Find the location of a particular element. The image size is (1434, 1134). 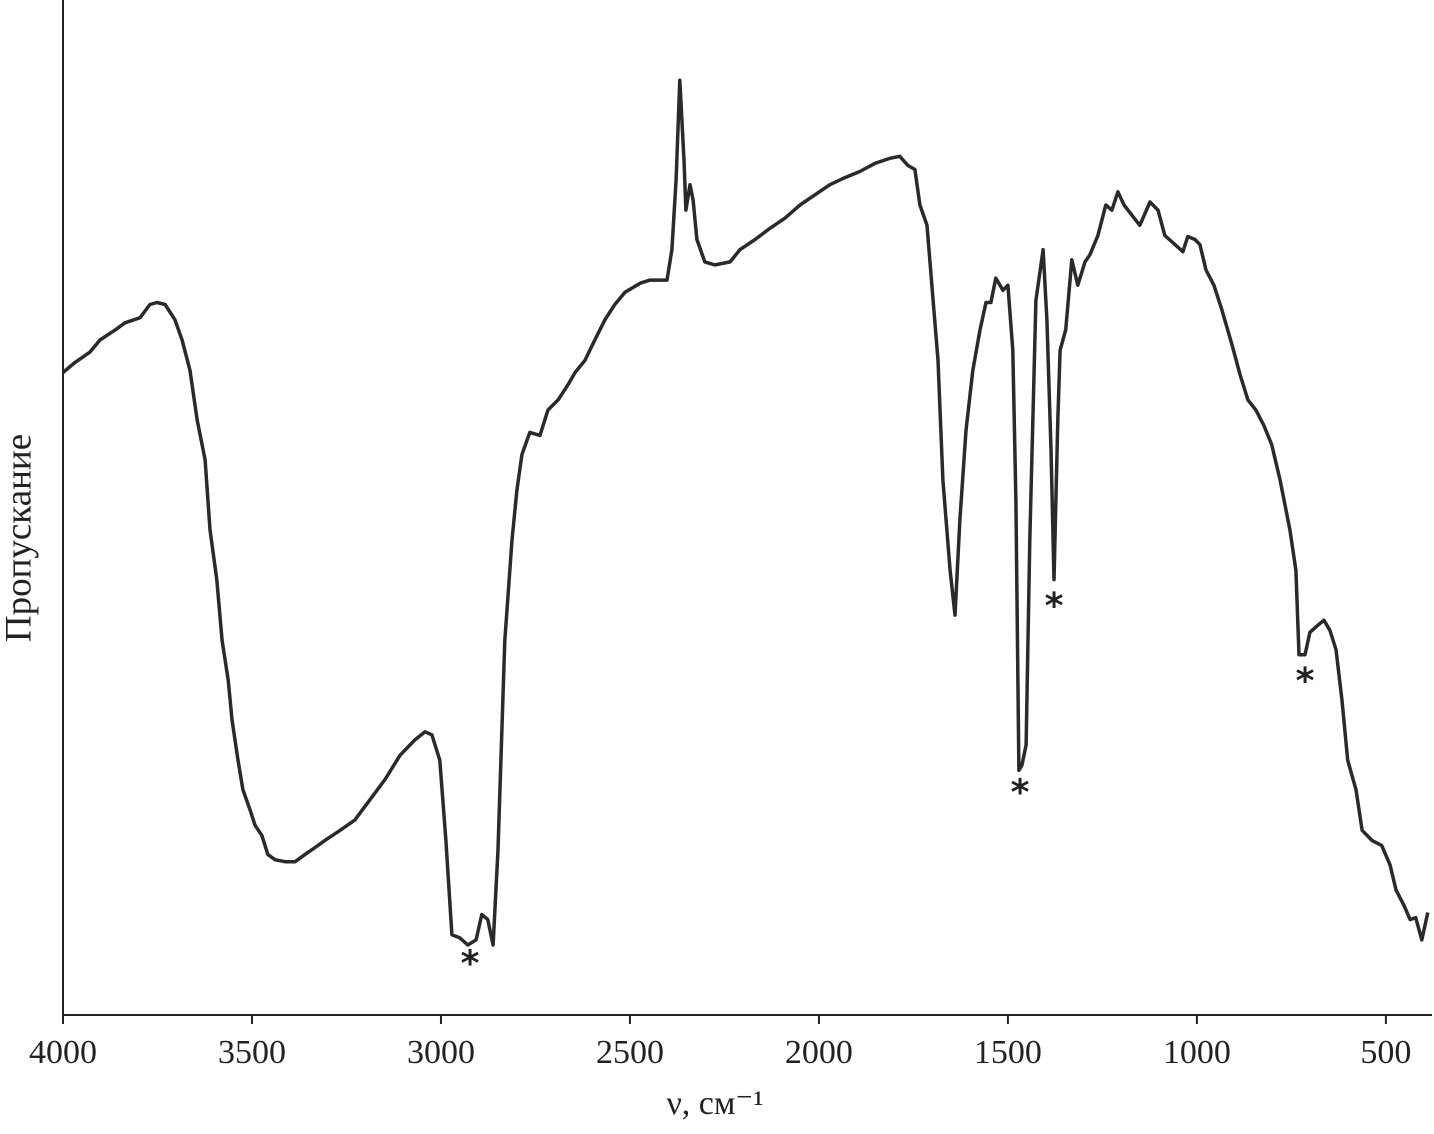

y-axis-label: Пропускание is located at coordinates (19, 538).